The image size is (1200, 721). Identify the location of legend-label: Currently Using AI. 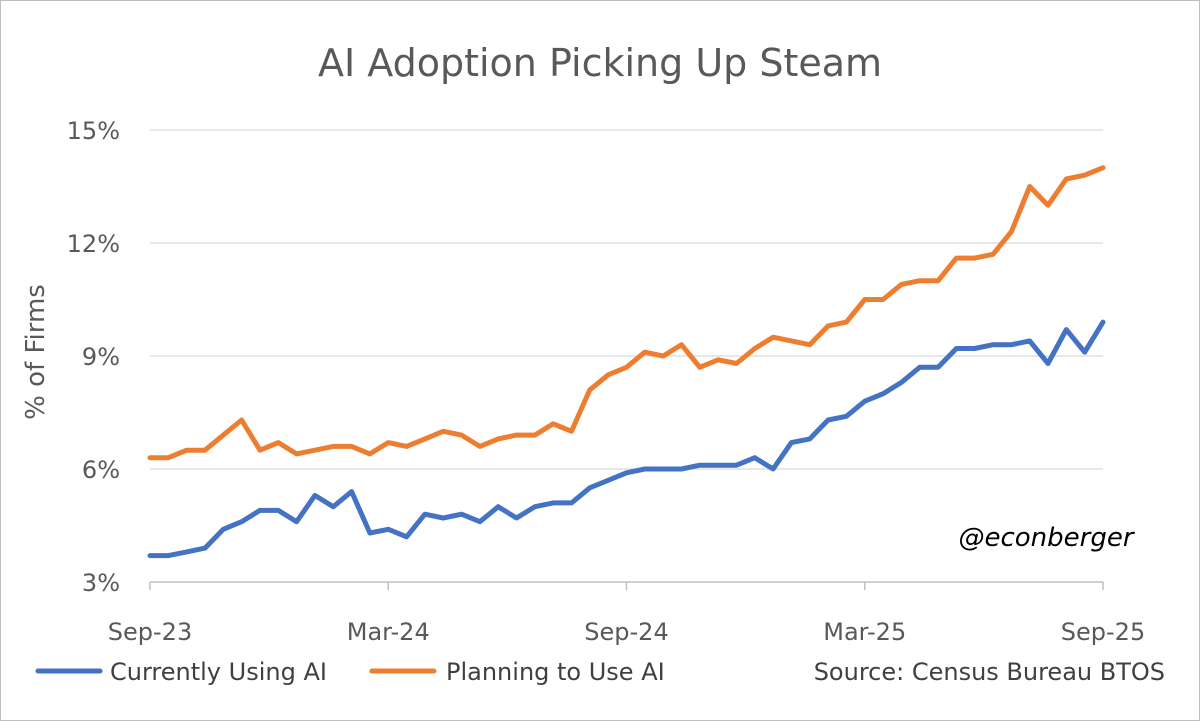
(218, 672).